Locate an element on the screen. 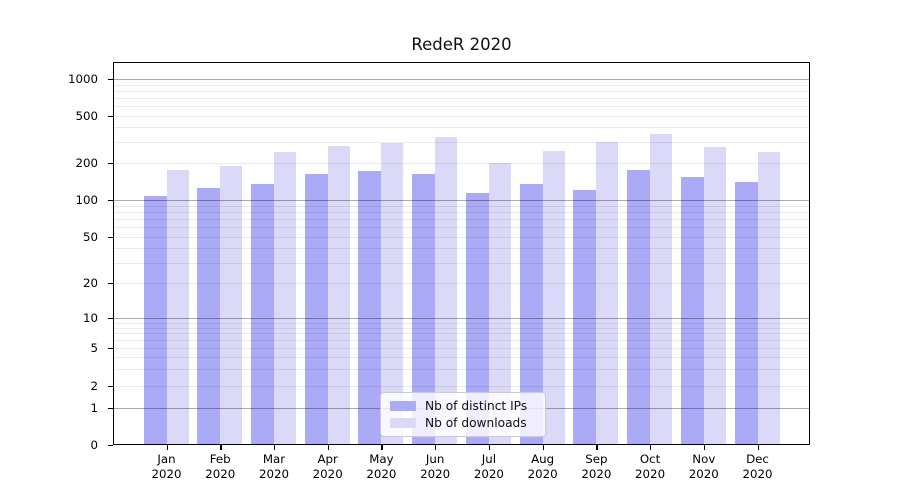  y-tick-label: 50 is located at coordinates (90, 237).